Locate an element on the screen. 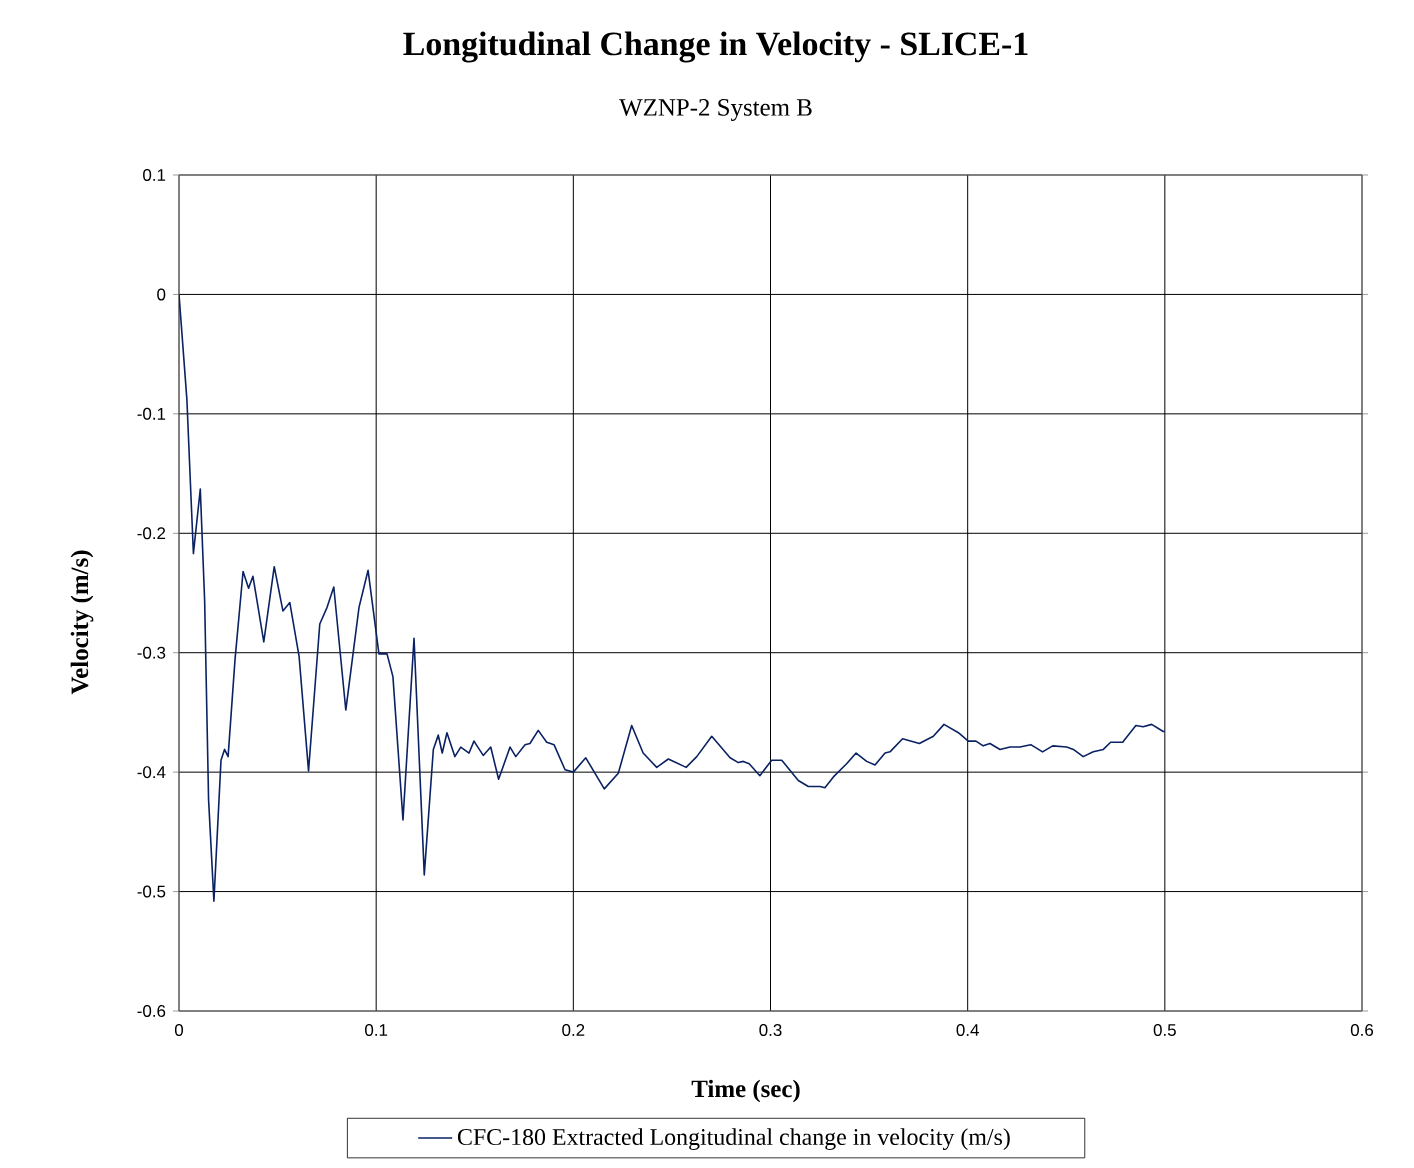 Image resolution: width=1414 pixels, height=1168 pixels. chart-title: Longitudinal Change in Velocity - SLICE-1 is located at coordinates (715, 47).